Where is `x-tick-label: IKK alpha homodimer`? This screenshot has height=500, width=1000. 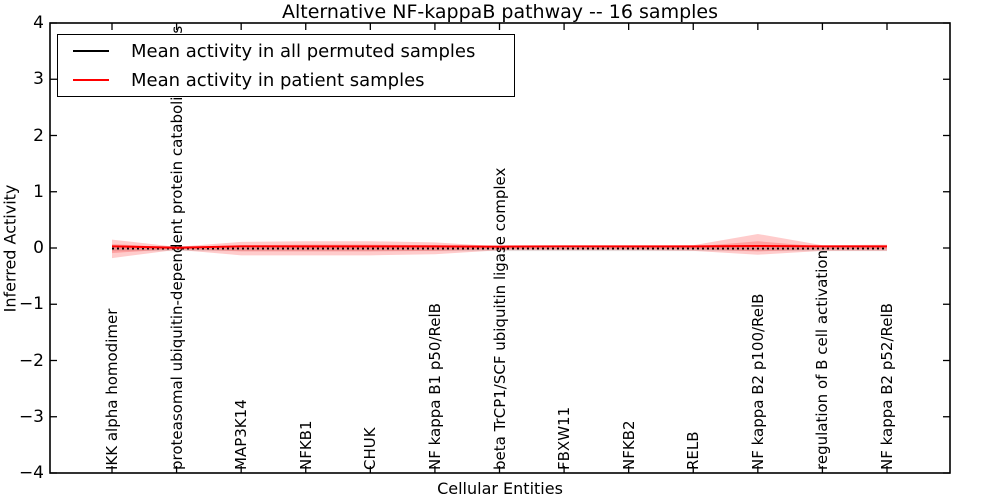
x-tick-label: IKK alpha homodimer is located at coordinates (112, 389).